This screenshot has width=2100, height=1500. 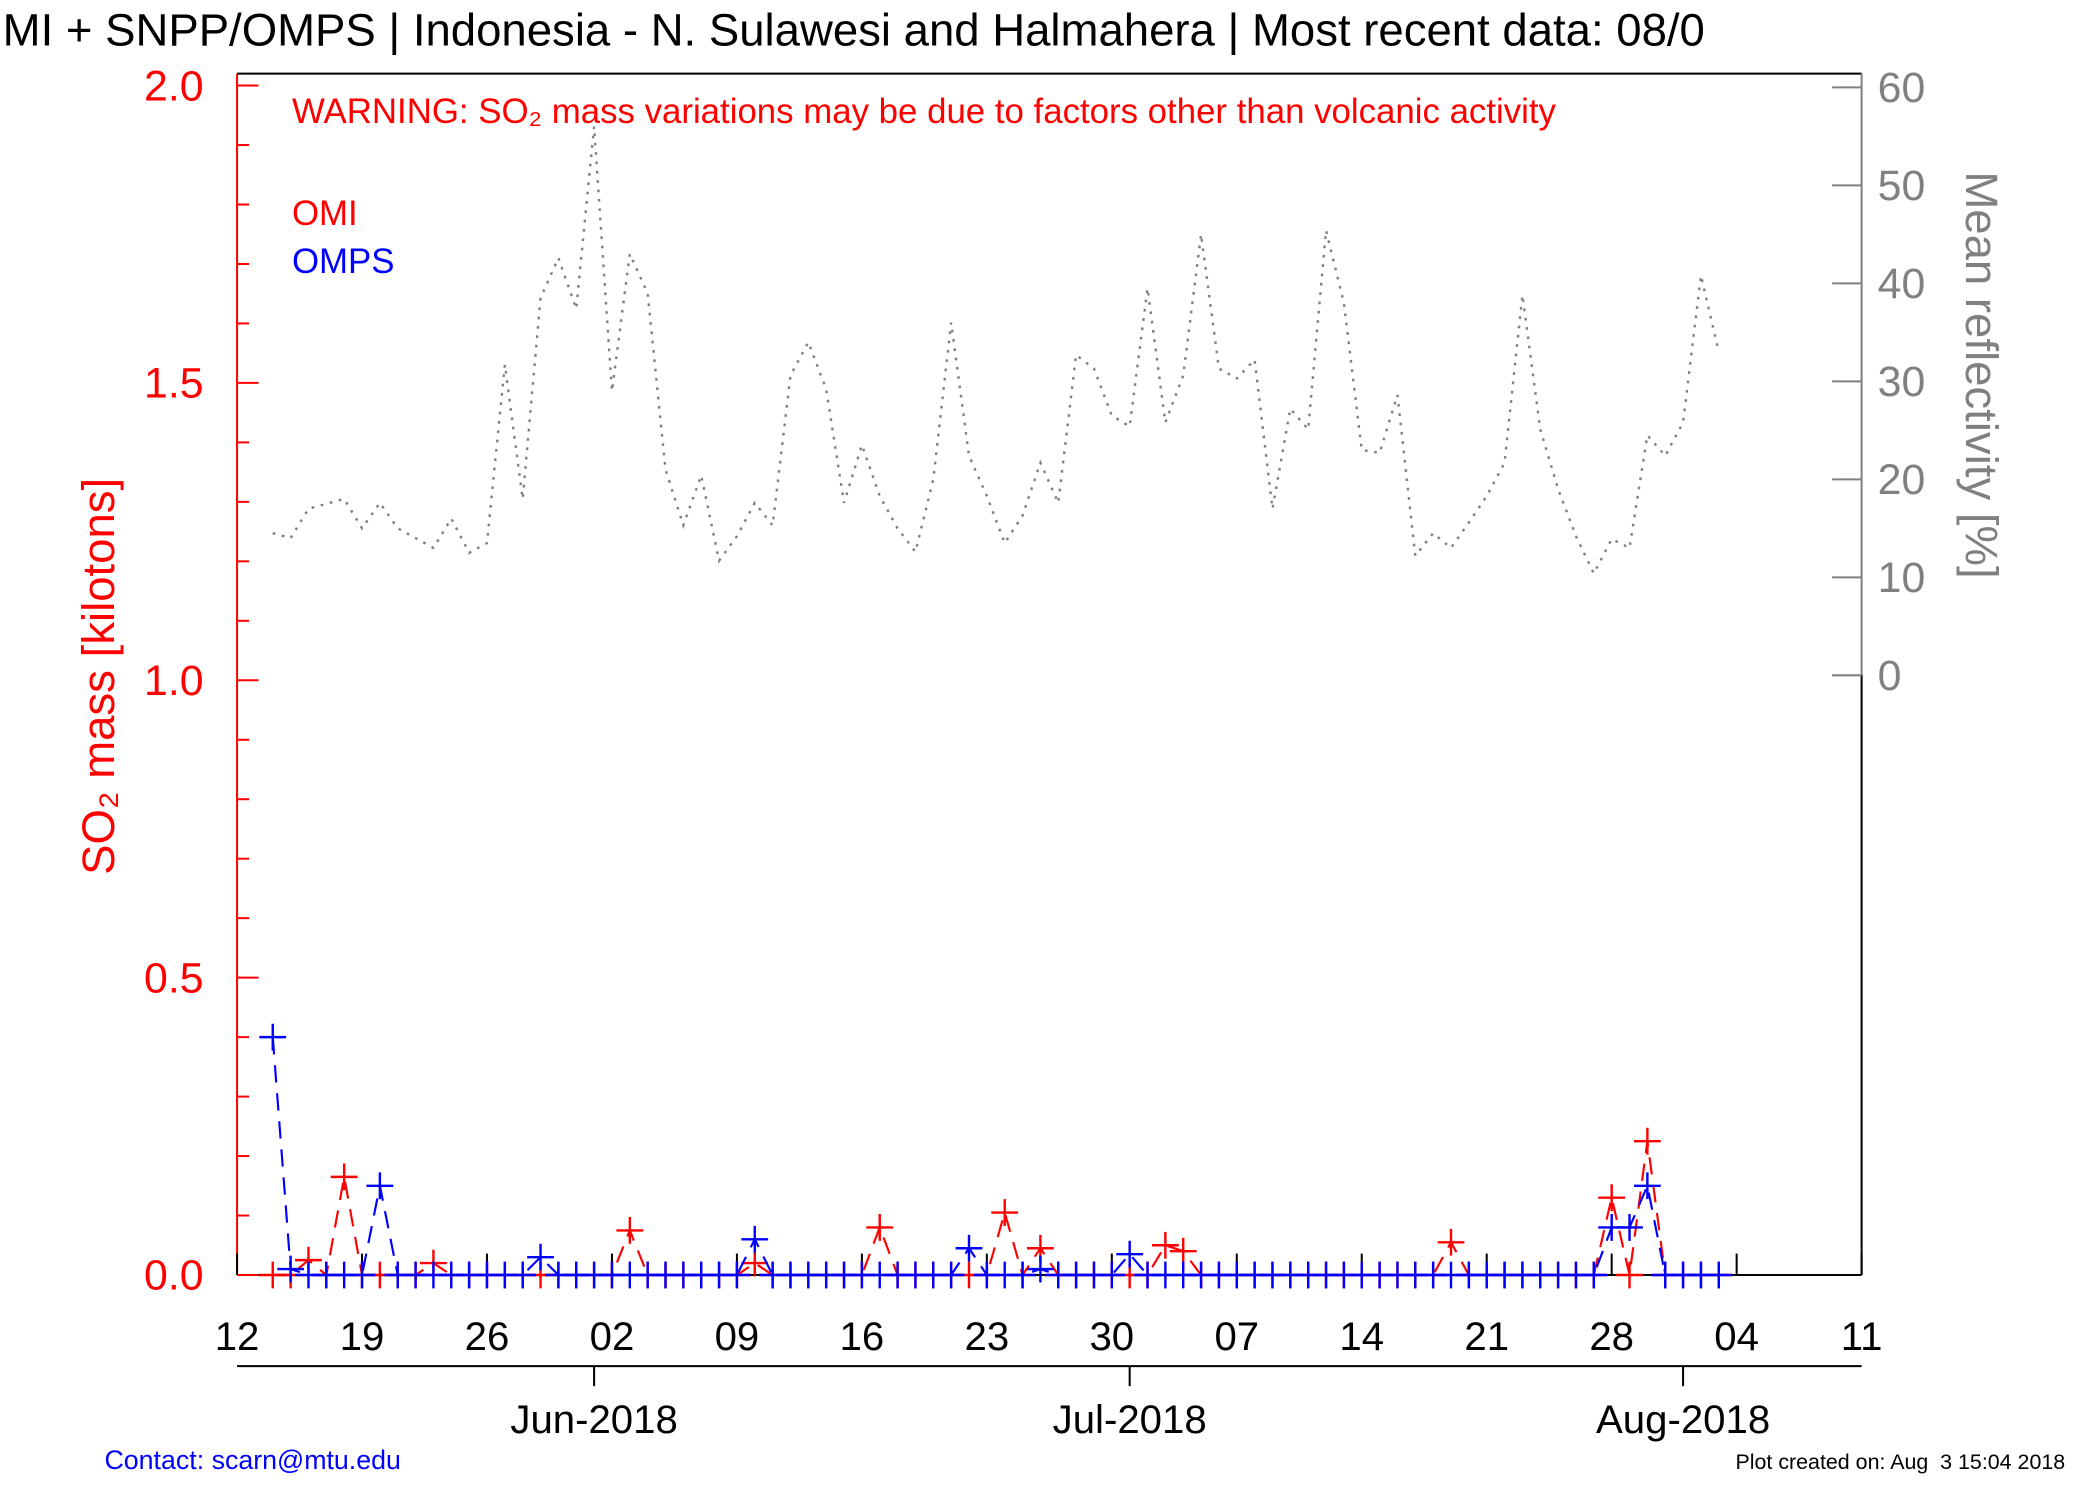 What do you see at coordinates (343, 261) in the screenshot?
I see `legend-entry: OMPS` at bounding box center [343, 261].